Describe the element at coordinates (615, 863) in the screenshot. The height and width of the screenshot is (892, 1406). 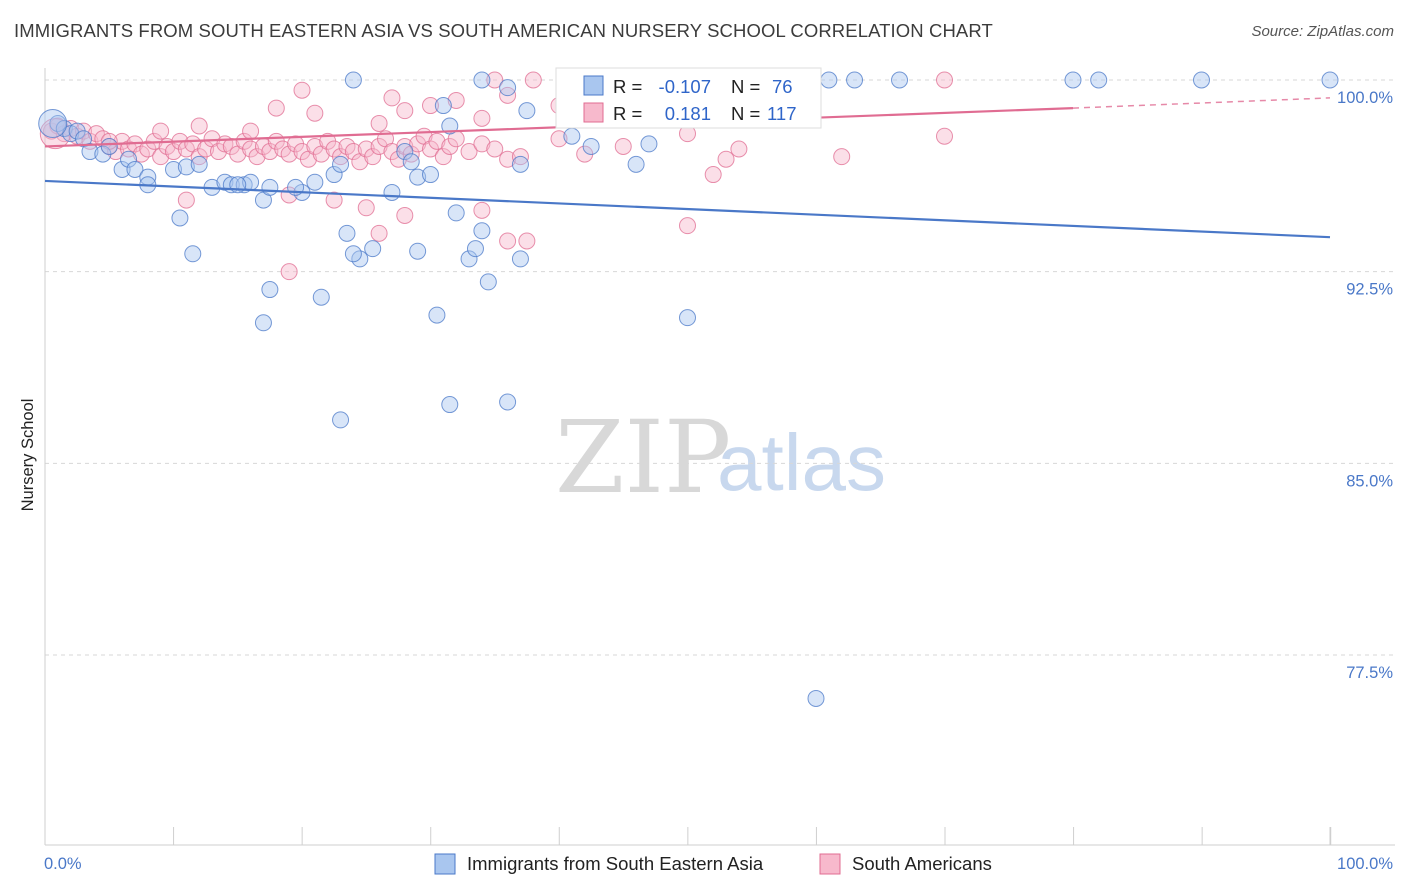
I see `legend-label-southeast-asia: Immigrants from South Eastern Asia` at that location.